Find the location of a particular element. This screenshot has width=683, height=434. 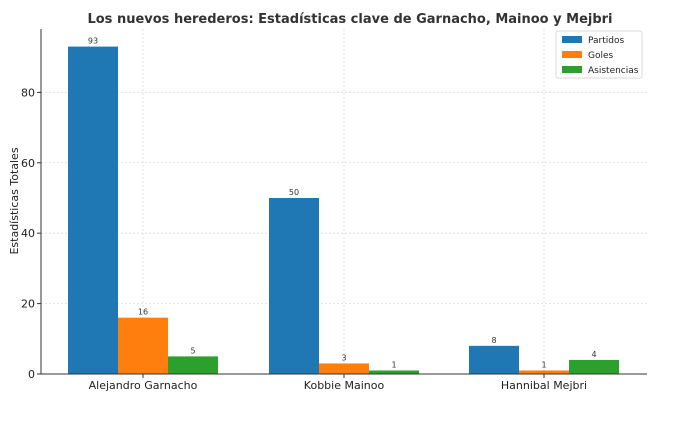

y-ticks: 0 20 40 60 80 is located at coordinates (31, 233).